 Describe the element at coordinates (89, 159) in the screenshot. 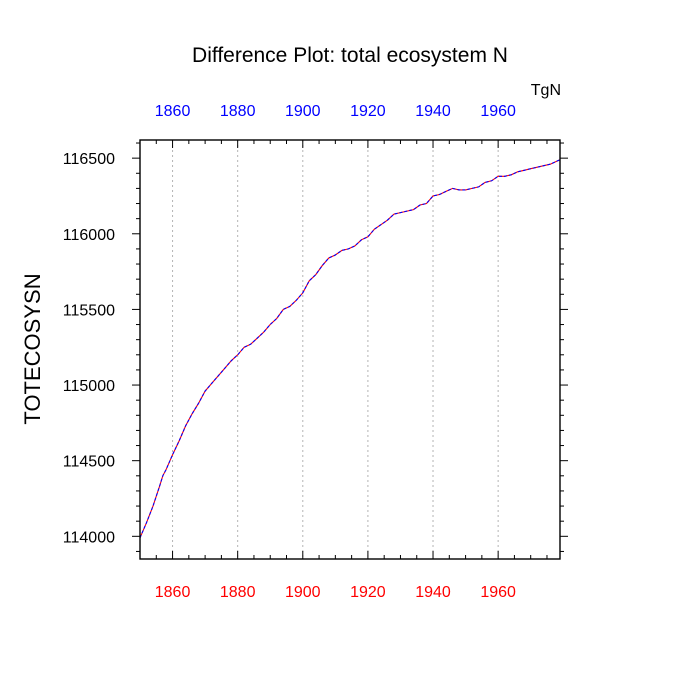

I see `y-tick-label: 116500` at that location.